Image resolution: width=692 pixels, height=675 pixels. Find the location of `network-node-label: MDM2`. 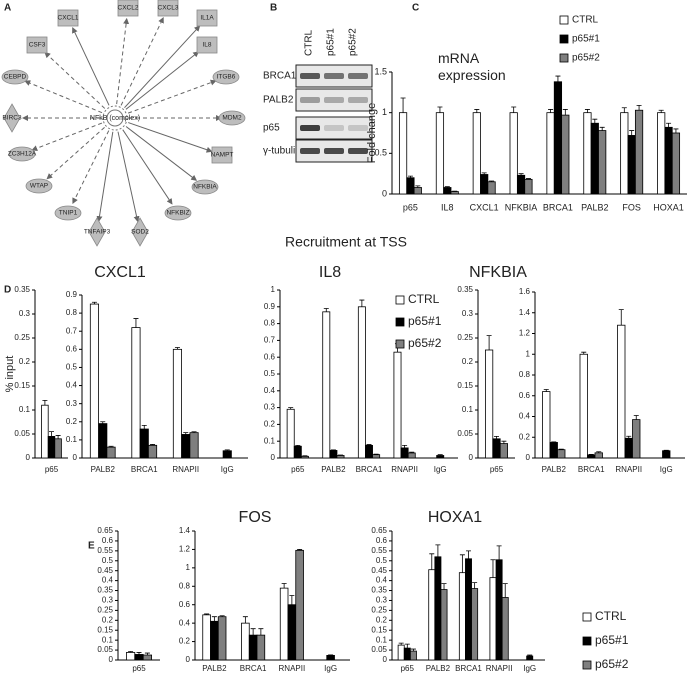

network-node-label: MDM2 is located at coordinates (232, 118).